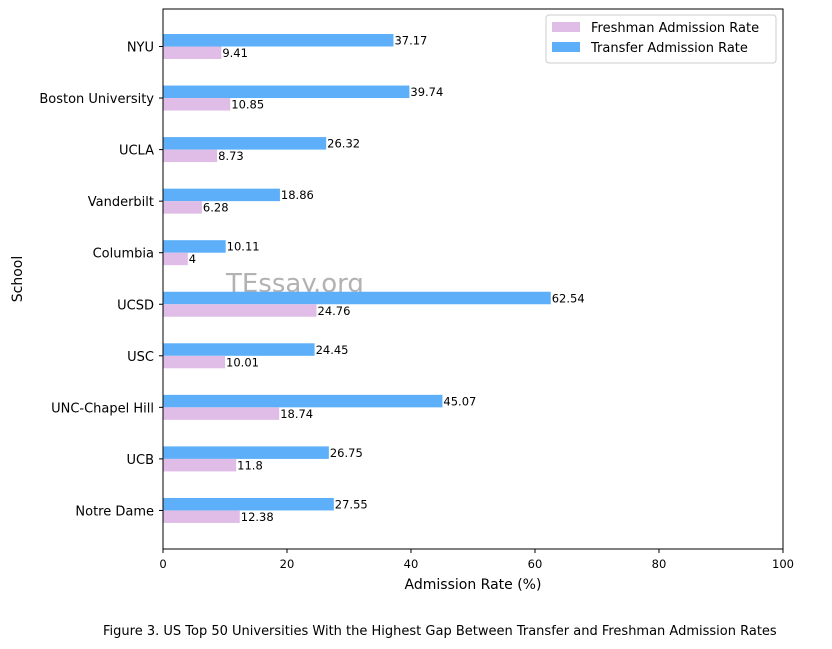 The height and width of the screenshot is (649, 832). Describe the element at coordinates (247, 105) in the screenshot. I see `bar-label-freshman-1: 10.85` at that location.